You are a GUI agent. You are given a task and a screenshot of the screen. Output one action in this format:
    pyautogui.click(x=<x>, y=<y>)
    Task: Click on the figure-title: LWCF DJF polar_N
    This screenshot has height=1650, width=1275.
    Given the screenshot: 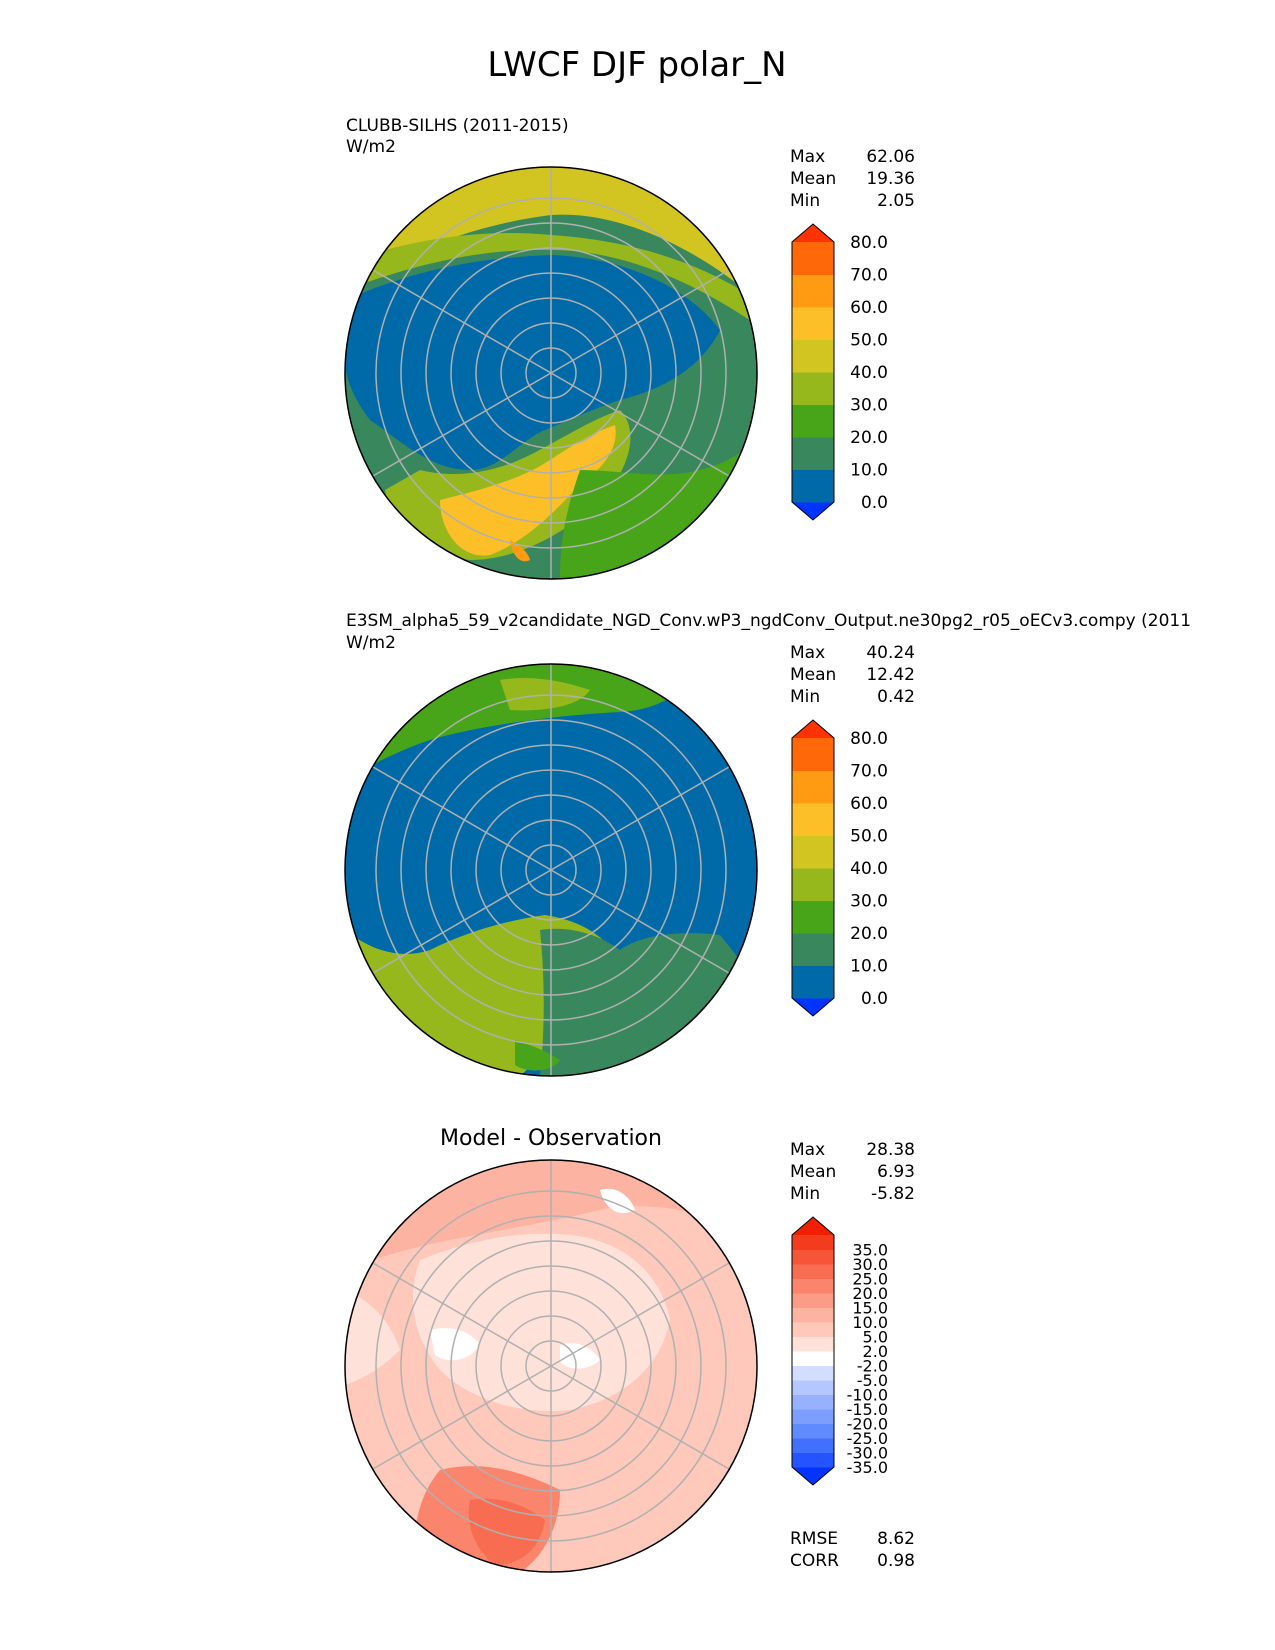 What is the action you would take?
    pyautogui.click(x=636, y=65)
    